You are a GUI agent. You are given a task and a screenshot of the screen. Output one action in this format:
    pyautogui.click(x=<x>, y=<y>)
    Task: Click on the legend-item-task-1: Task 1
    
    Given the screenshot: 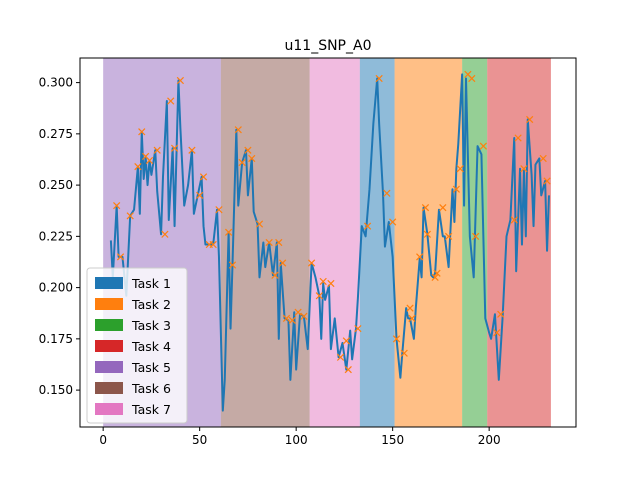 What is the action you would take?
    pyautogui.click(x=133, y=283)
    